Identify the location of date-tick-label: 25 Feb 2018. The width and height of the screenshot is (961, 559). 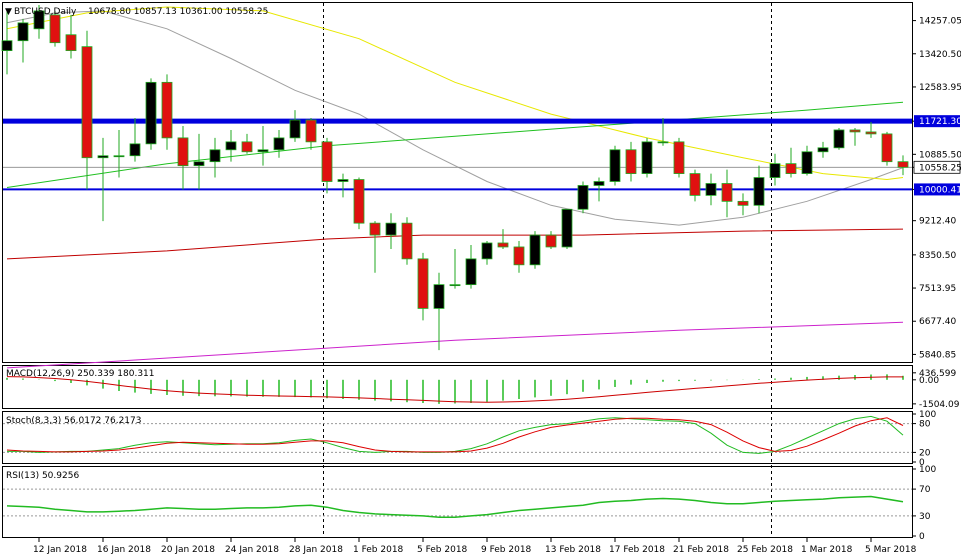
(765, 550).